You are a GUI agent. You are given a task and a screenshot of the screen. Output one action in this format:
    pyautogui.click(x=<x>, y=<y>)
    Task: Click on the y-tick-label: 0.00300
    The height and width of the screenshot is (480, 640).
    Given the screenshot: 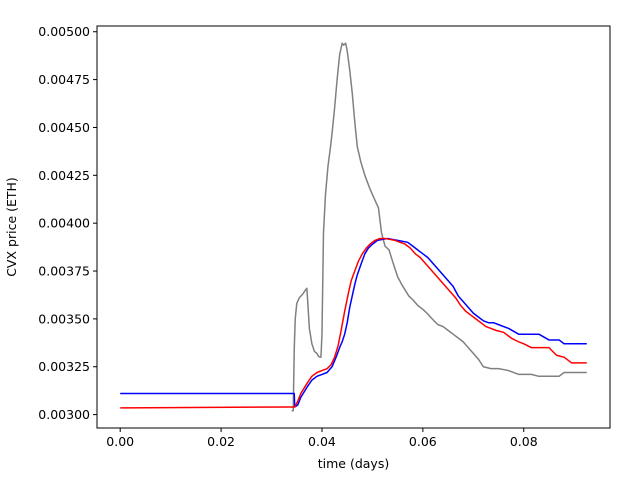 What is the action you would take?
    pyautogui.click(x=64, y=414)
    